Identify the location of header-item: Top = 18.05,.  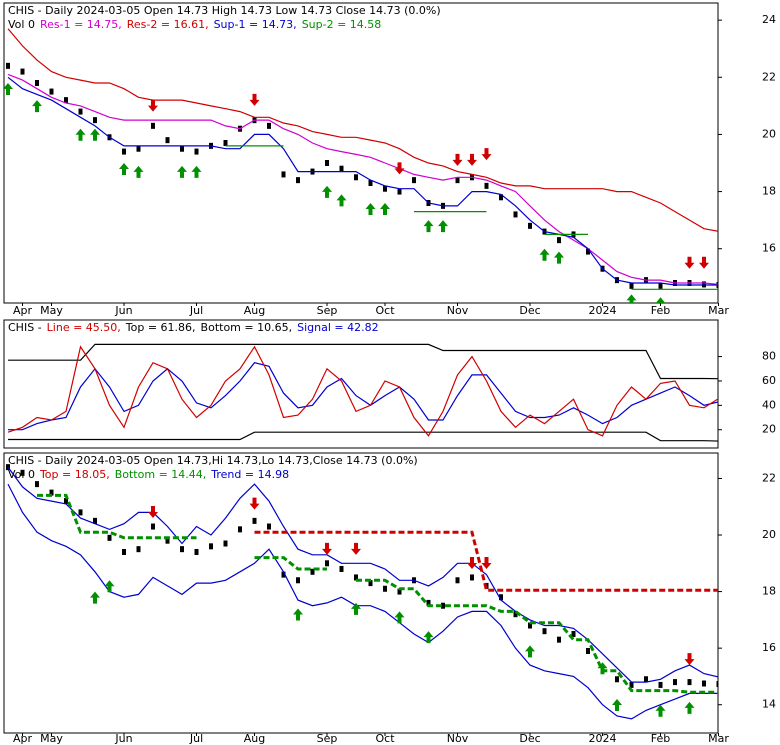
(74, 474).